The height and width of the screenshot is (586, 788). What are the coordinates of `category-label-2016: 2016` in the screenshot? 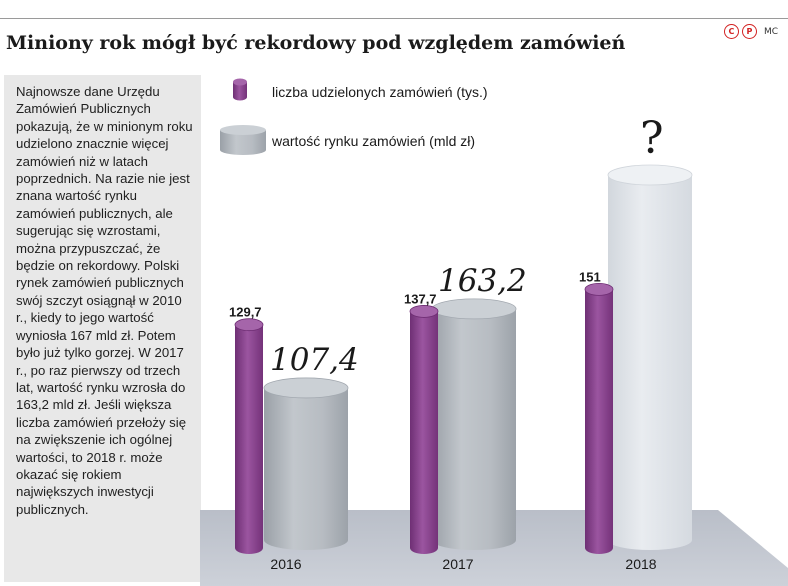 It's located at (285, 564).